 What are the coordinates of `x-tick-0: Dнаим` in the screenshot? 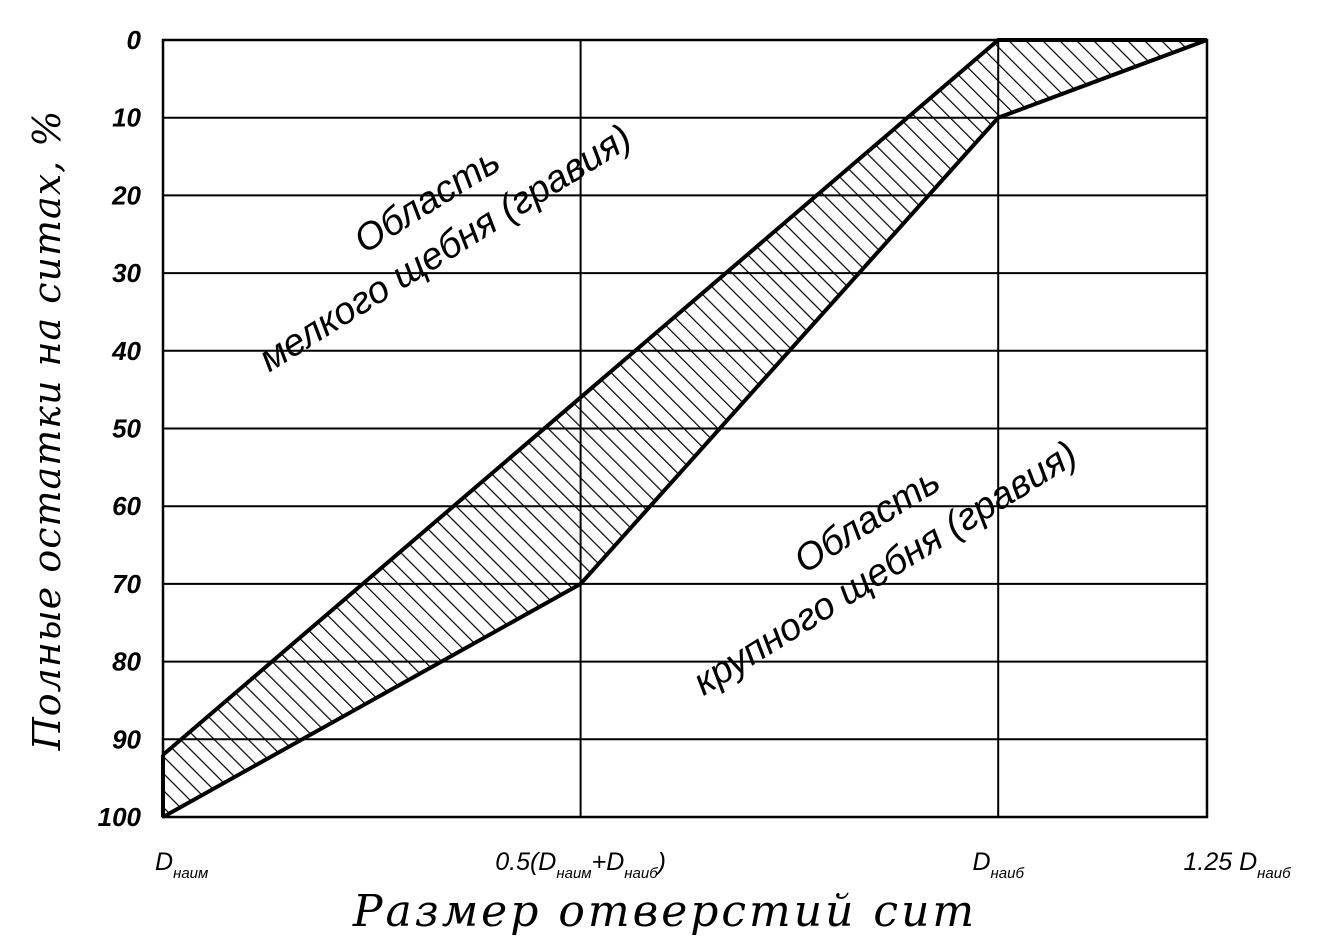 It's located at (181, 865).